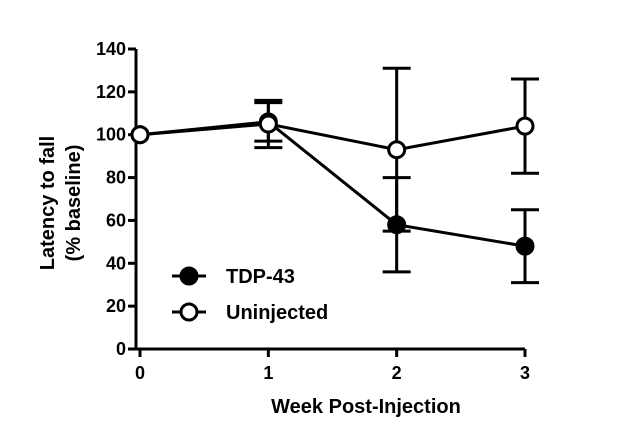  Describe the element at coordinates (189, 276) in the screenshot. I see `legend-marker-tdp43` at that location.